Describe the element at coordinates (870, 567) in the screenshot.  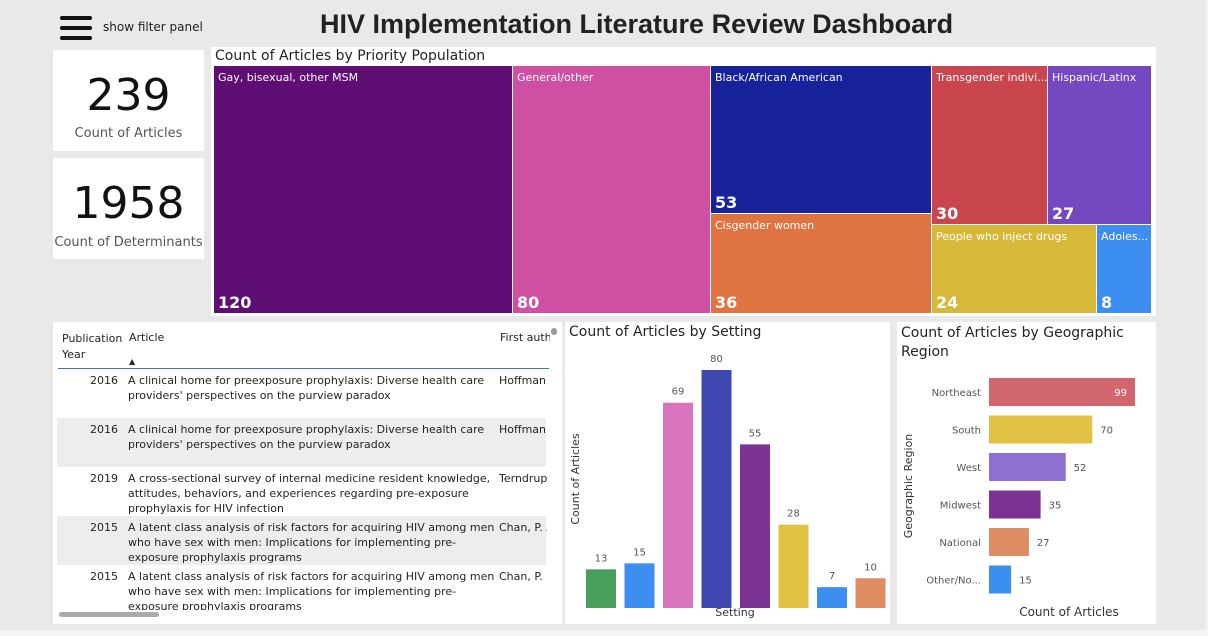
I see `data-label-setting-7: 10` at that location.